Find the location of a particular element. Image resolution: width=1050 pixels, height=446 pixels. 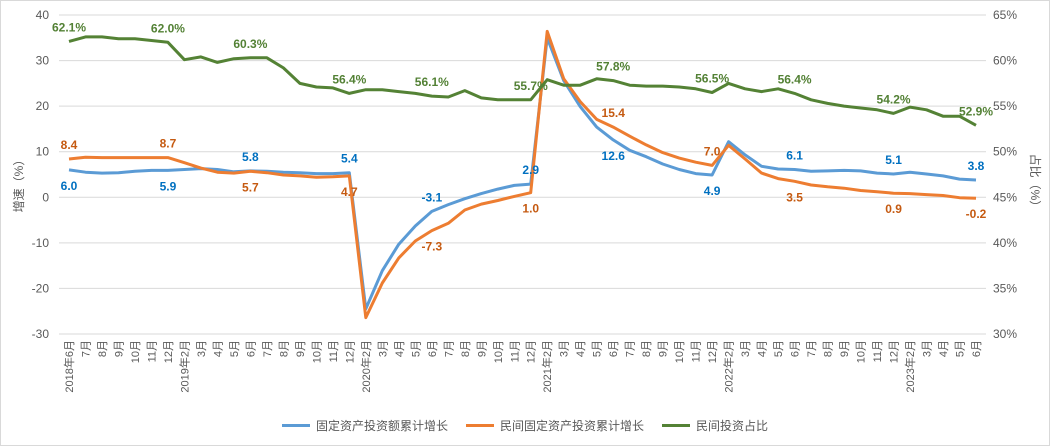

legend-item-fai: 固定资产投资额累计增长 is located at coordinates (364, 425).